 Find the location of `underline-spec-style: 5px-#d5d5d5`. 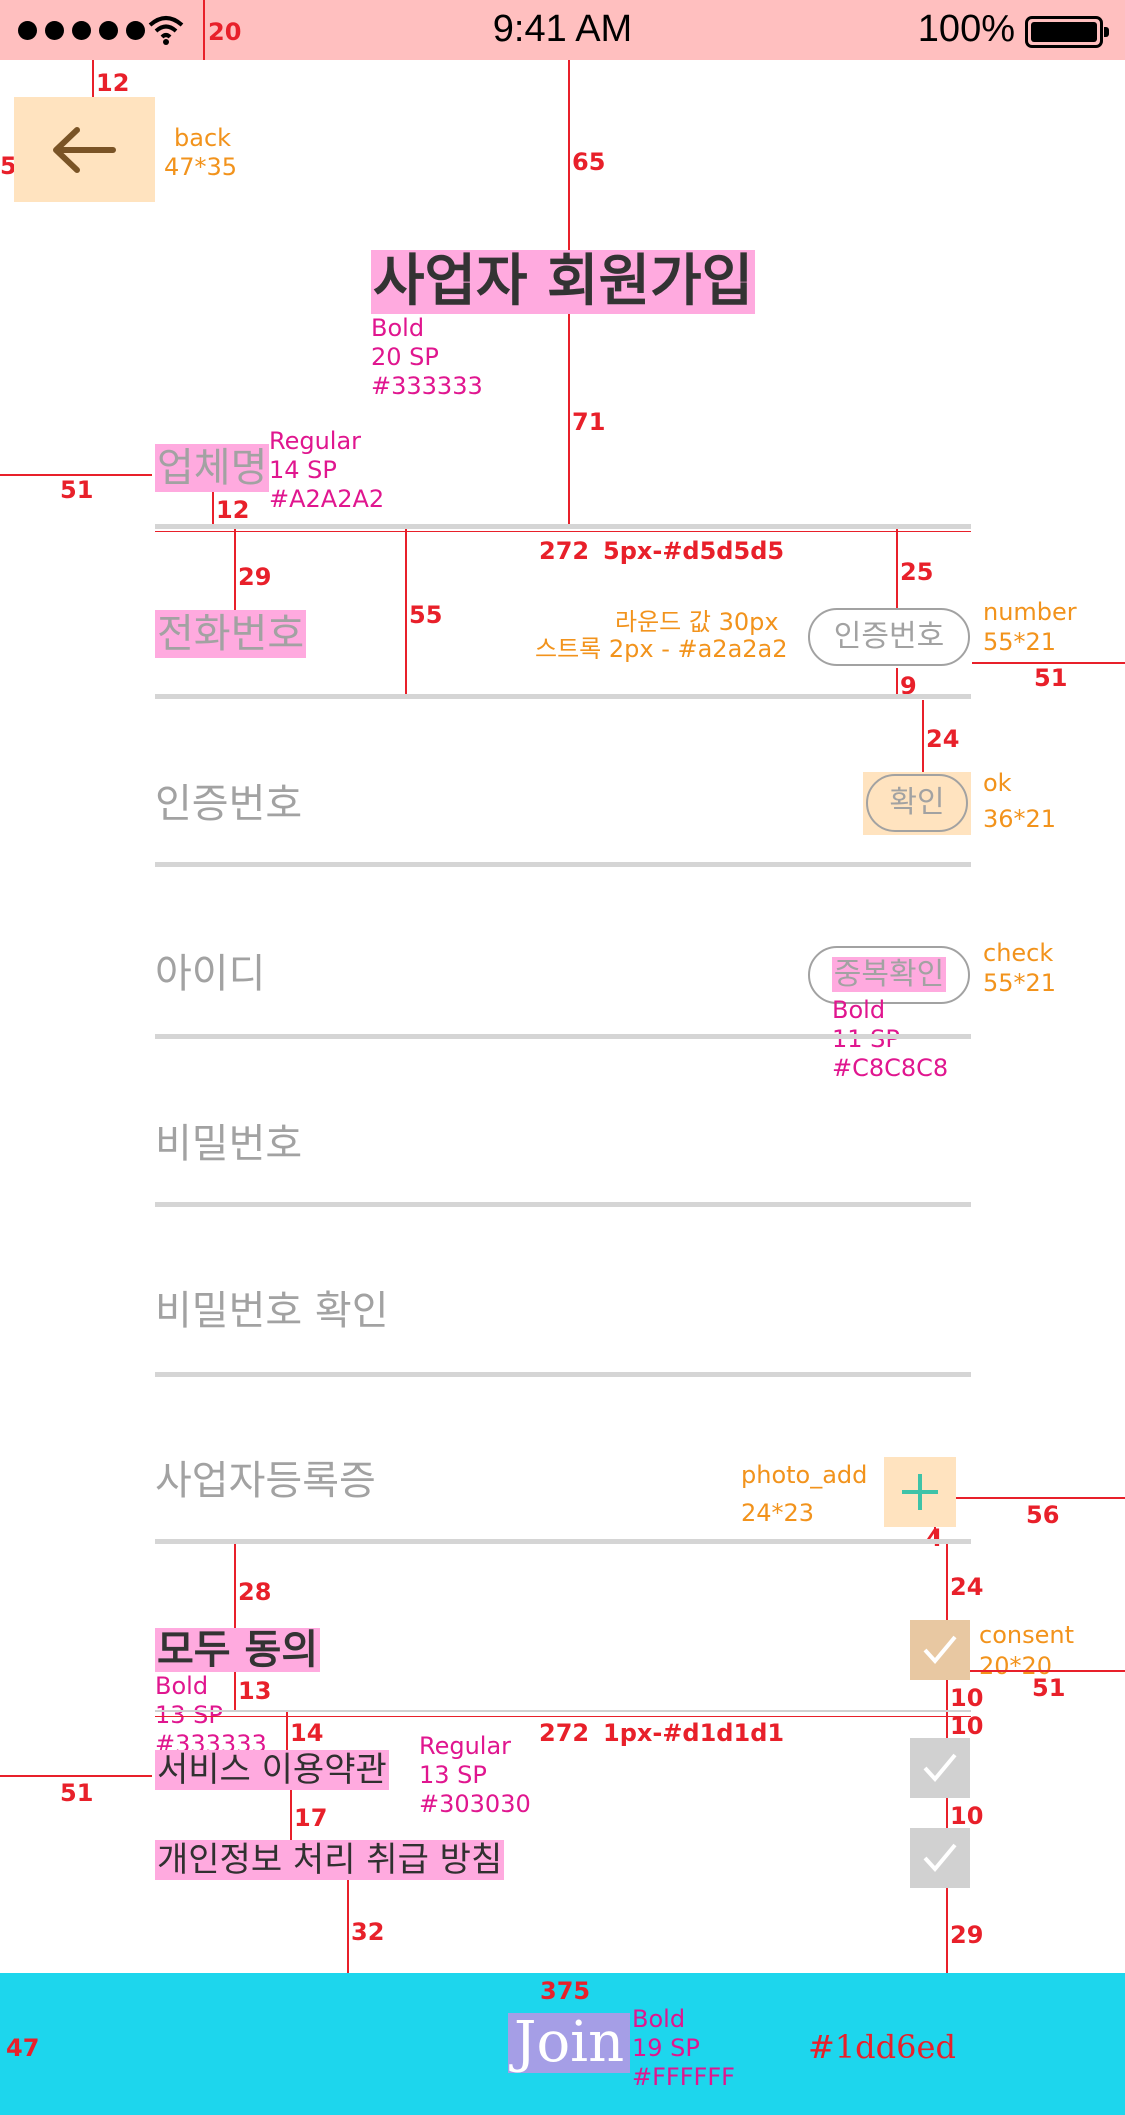

underline-spec-style: 5px-#d5d5d5 is located at coordinates (694, 551).